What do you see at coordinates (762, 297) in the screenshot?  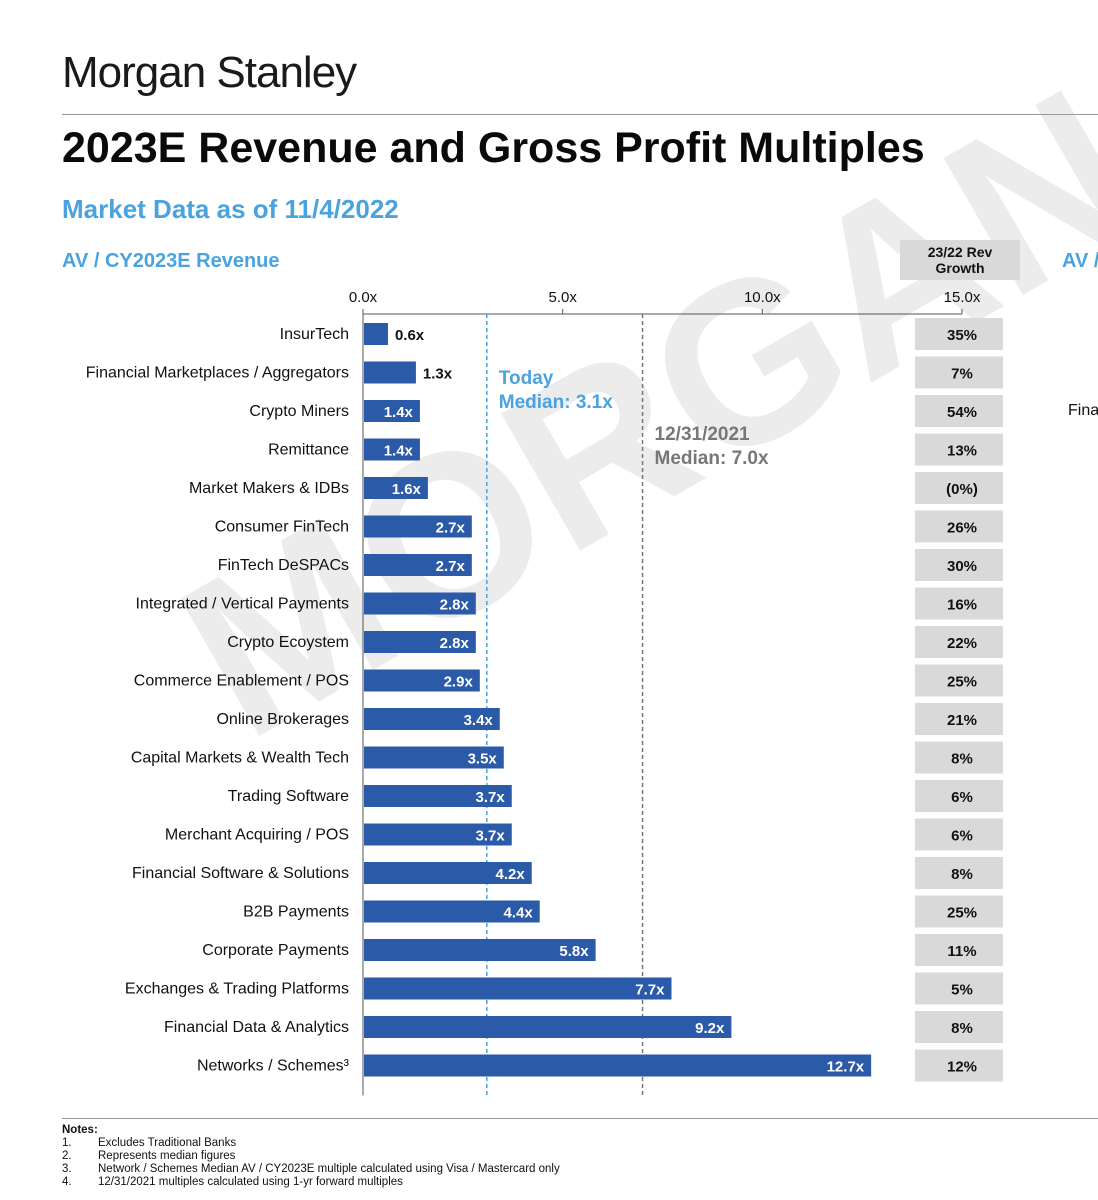 I see `x-tick-label: 10.0x` at bounding box center [762, 297].